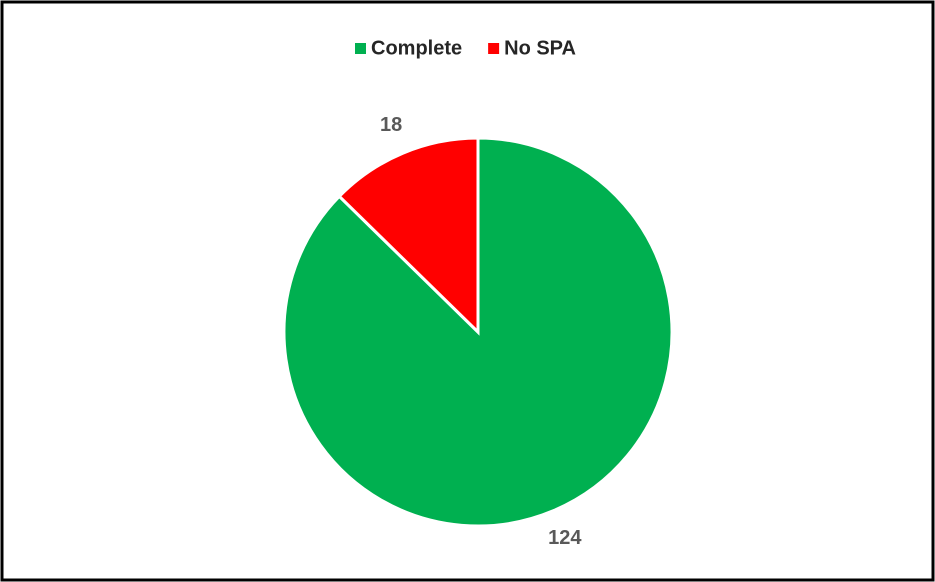 The image size is (935, 582). What do you see at coordinates (540, 48) in the screenshot?
I see `legend-label: No SPA` at bounding box center [540, 48].